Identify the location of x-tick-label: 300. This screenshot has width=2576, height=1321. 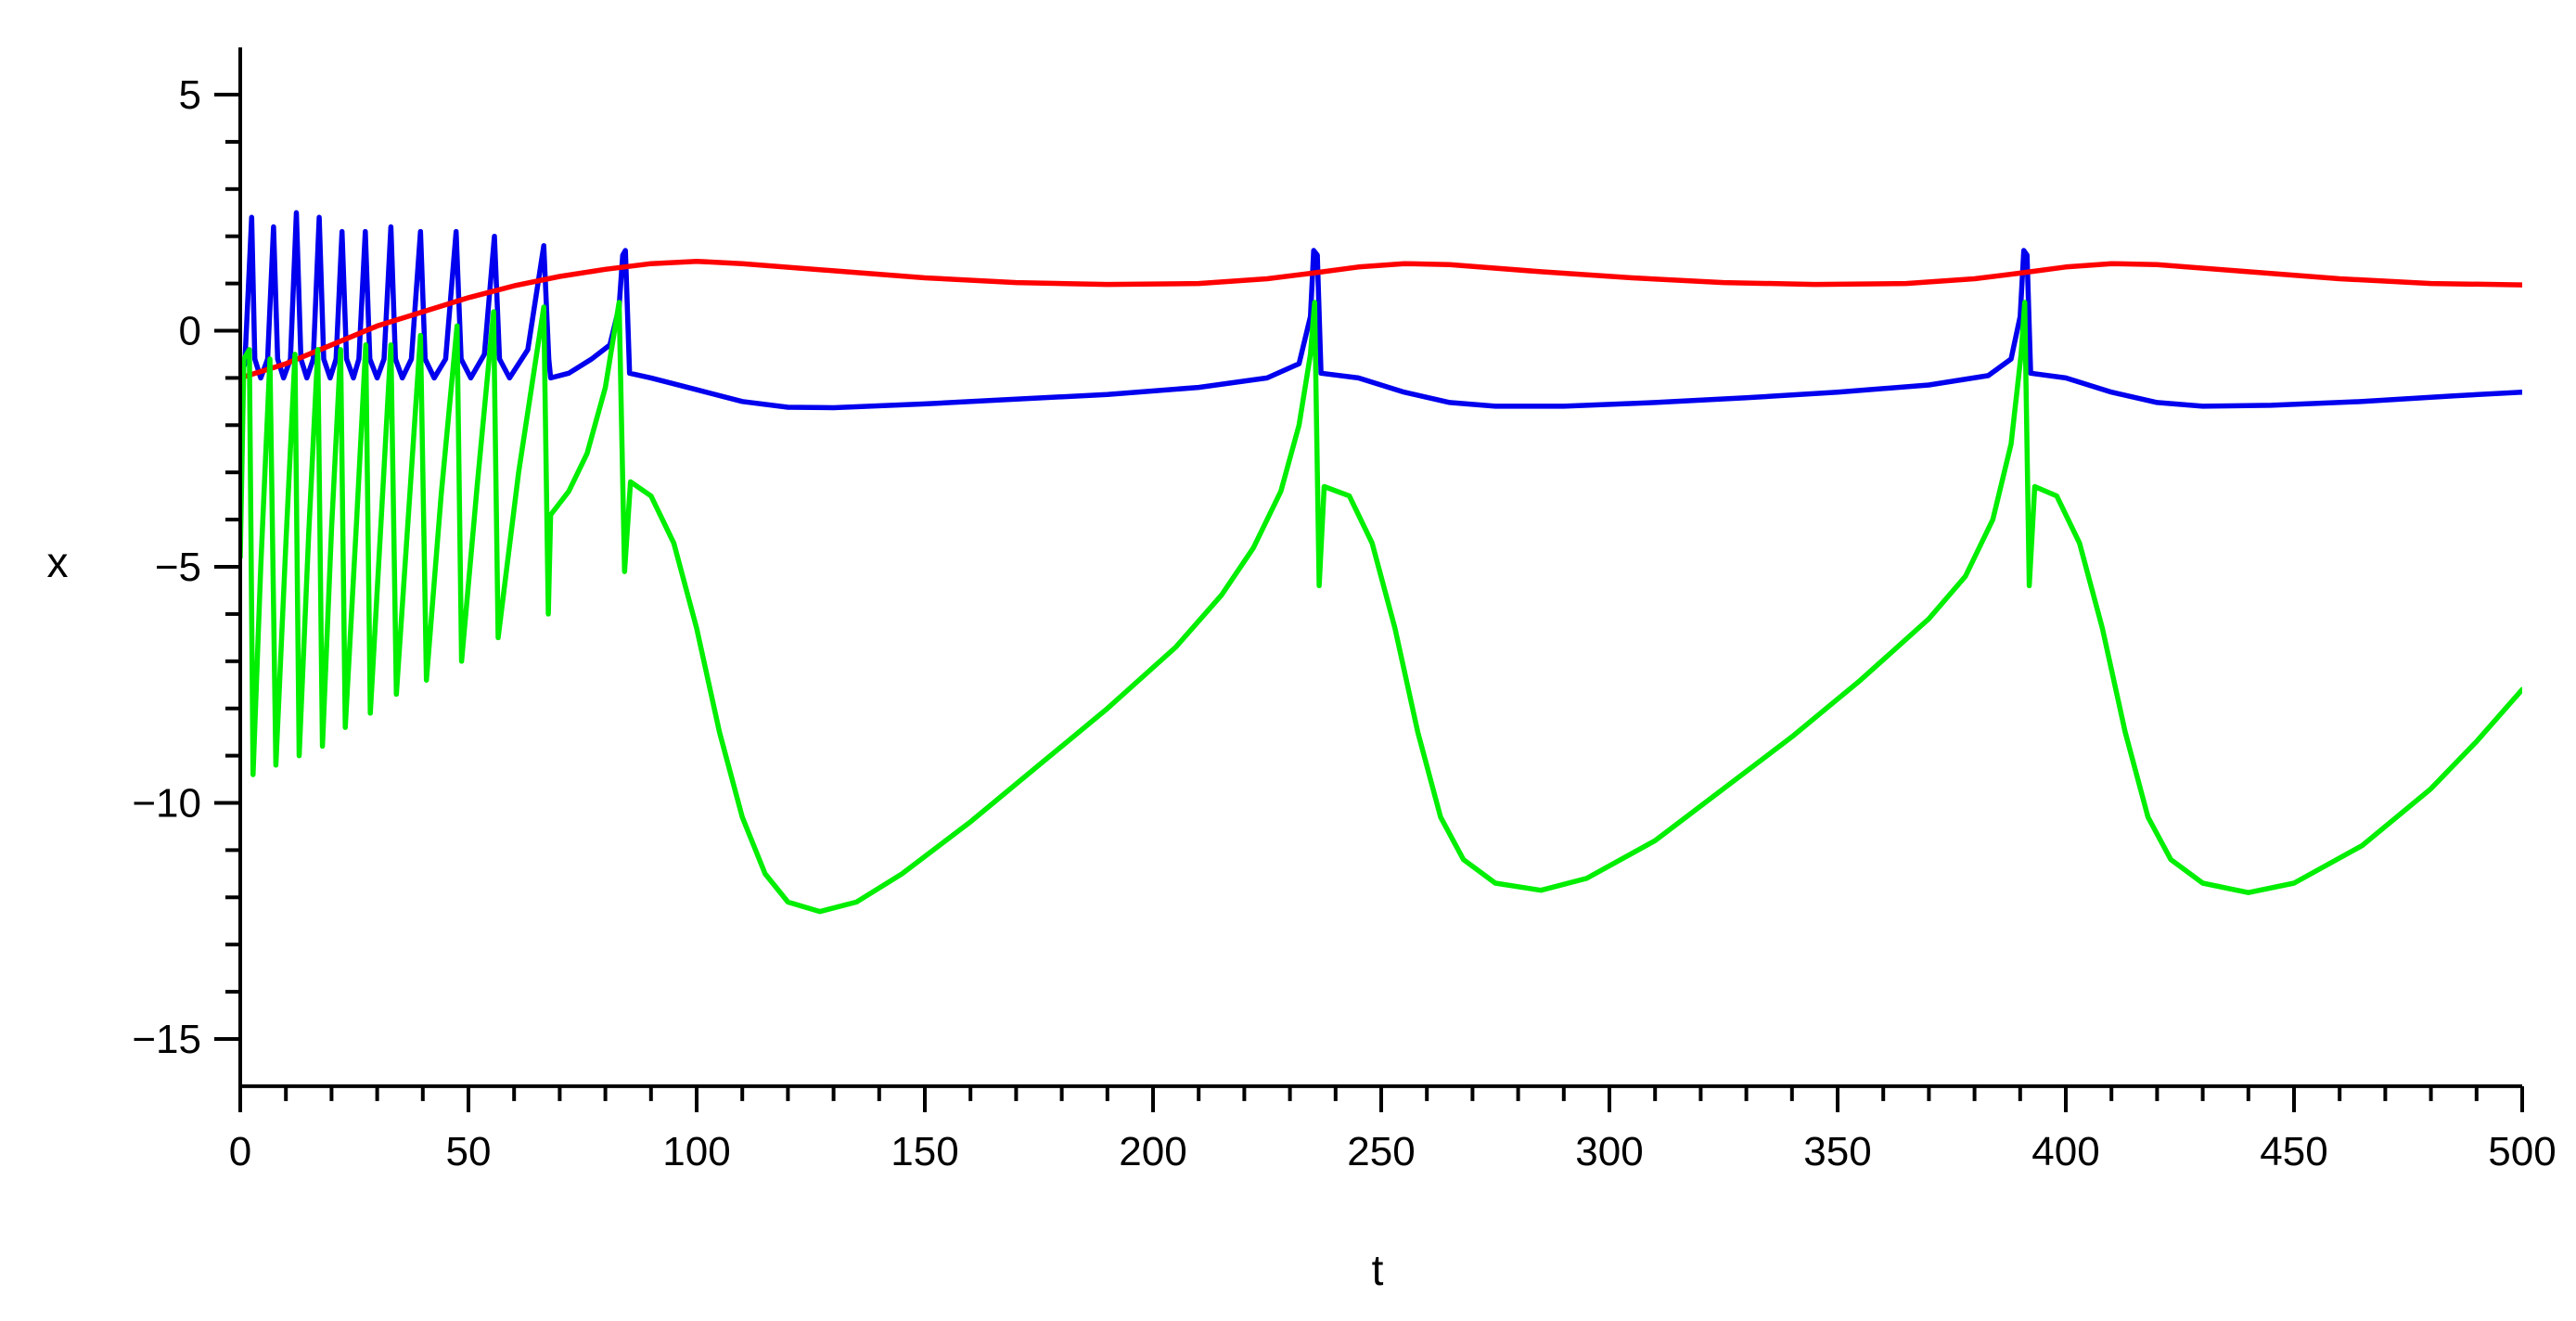
(1609, 1151).